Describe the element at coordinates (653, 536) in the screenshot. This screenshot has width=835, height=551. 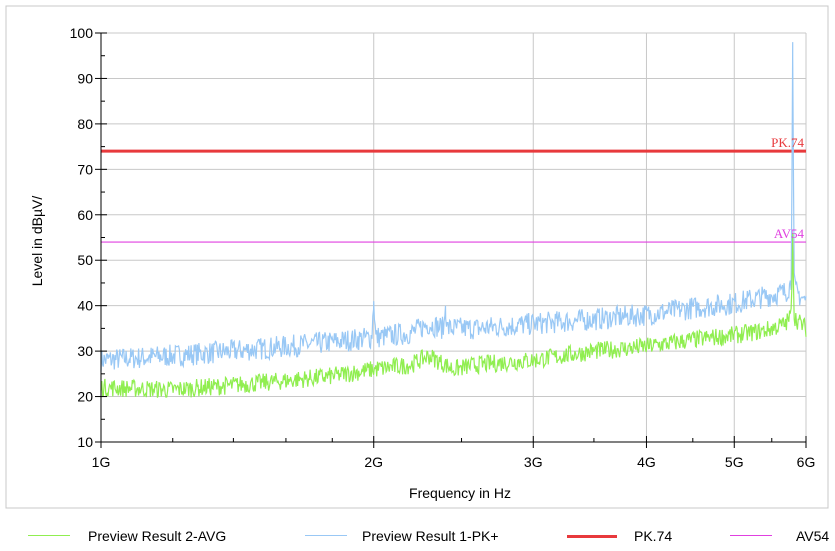
I see `legend-label: PK.74` at that location.